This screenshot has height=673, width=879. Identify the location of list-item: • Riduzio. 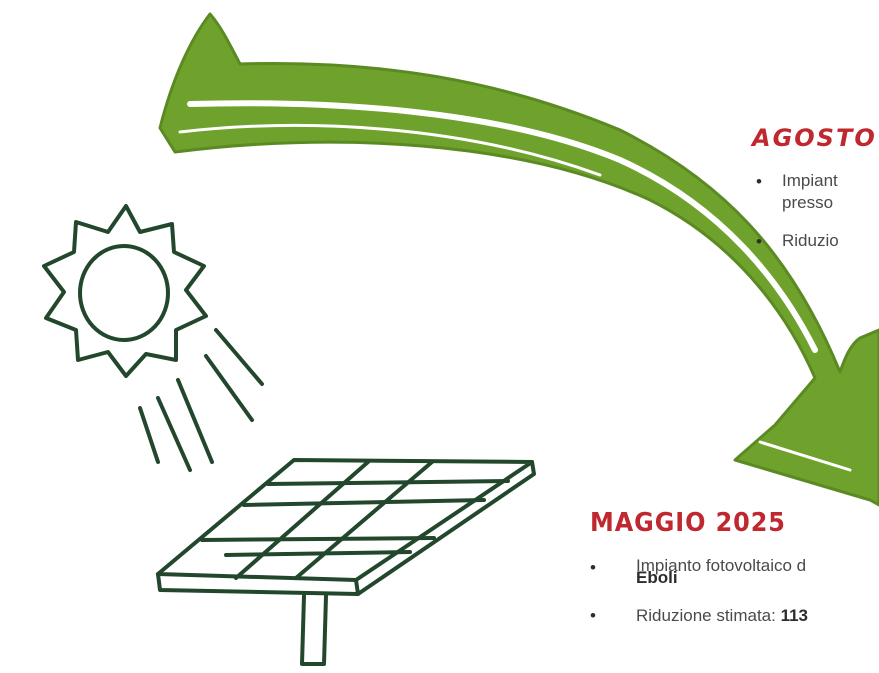
(816, 241).